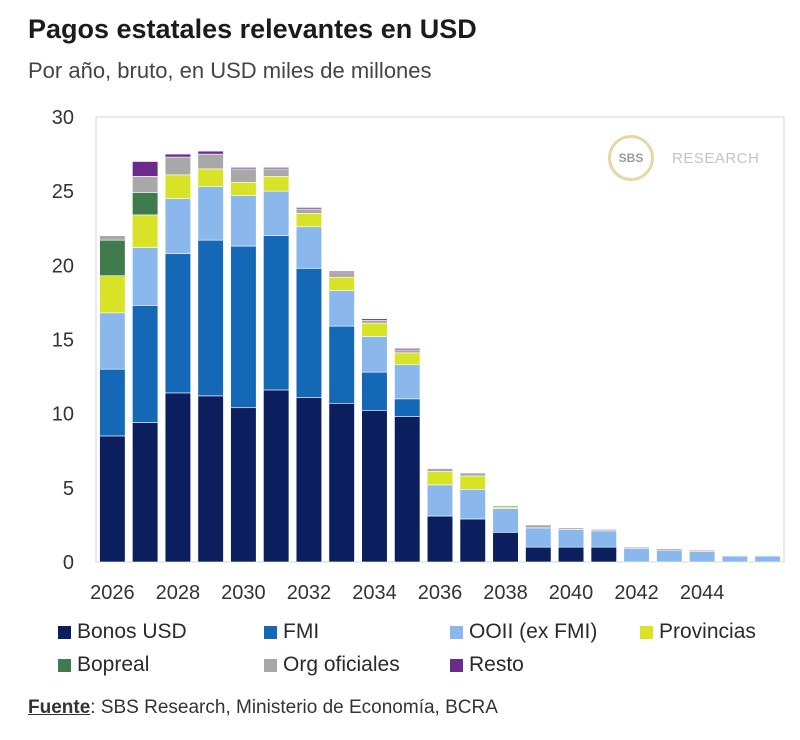 The image size is (800, 740). I want to click on x-tick-label: 2030, so click(243, 593).